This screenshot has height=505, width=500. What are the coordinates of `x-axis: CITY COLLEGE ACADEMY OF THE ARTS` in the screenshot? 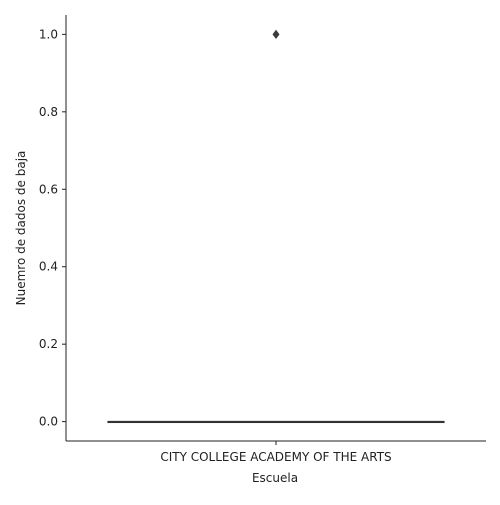 It's located at (276, 452).